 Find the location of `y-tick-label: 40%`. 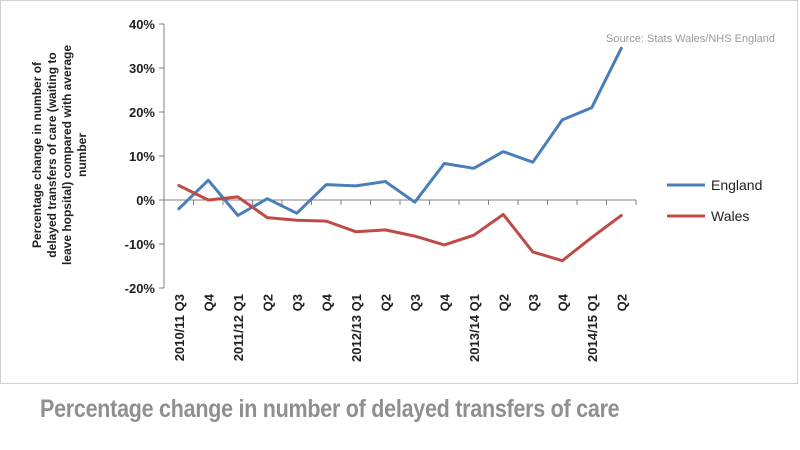

y-tick-label: 40% is located at coordinates (142, 24).